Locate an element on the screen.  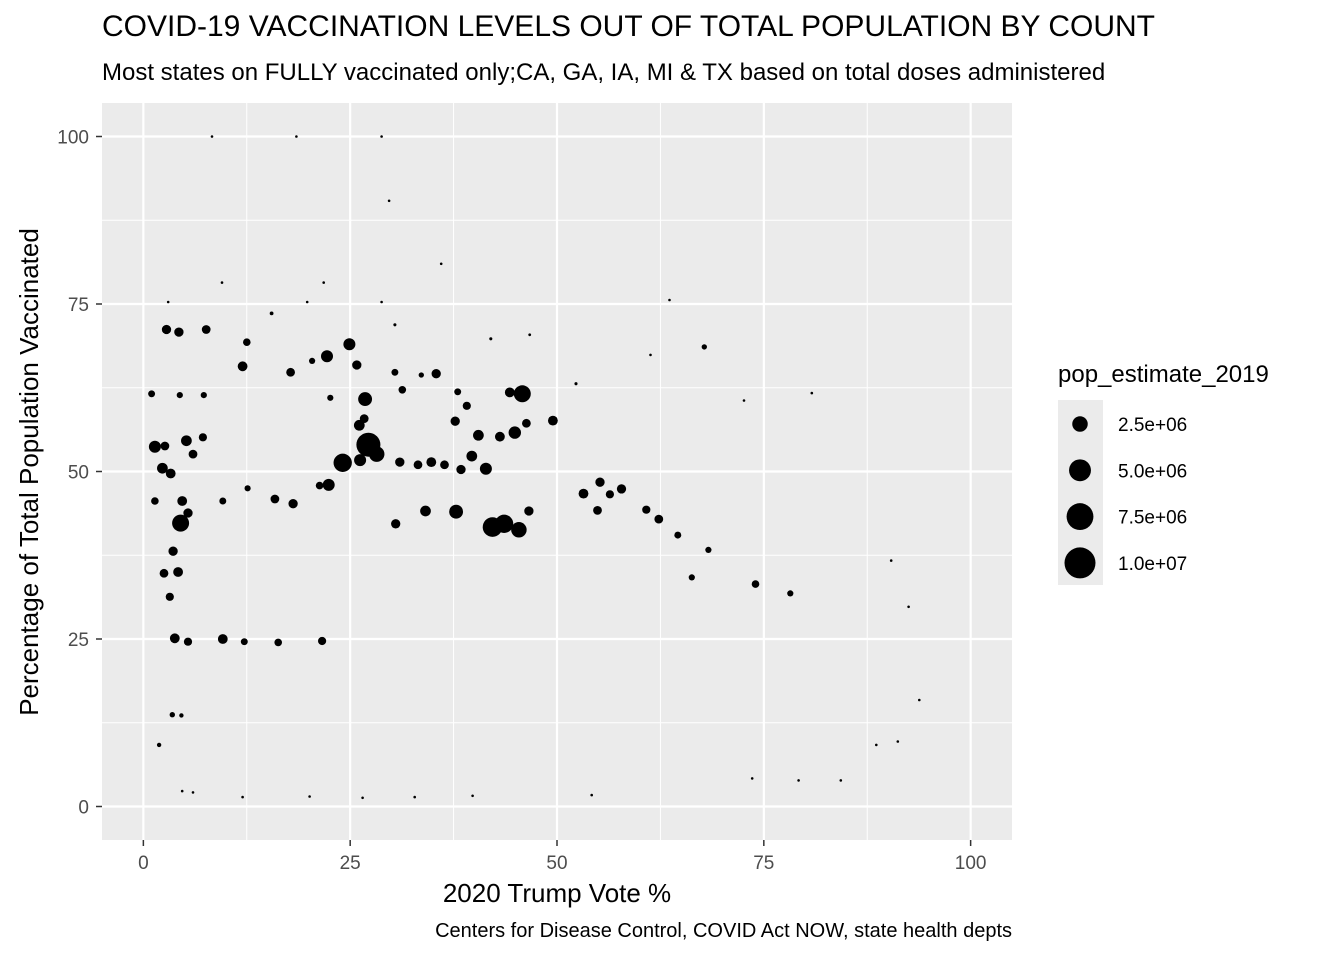
legend-title: pop_estimate_2019 is located at coordinates (1163, 374).